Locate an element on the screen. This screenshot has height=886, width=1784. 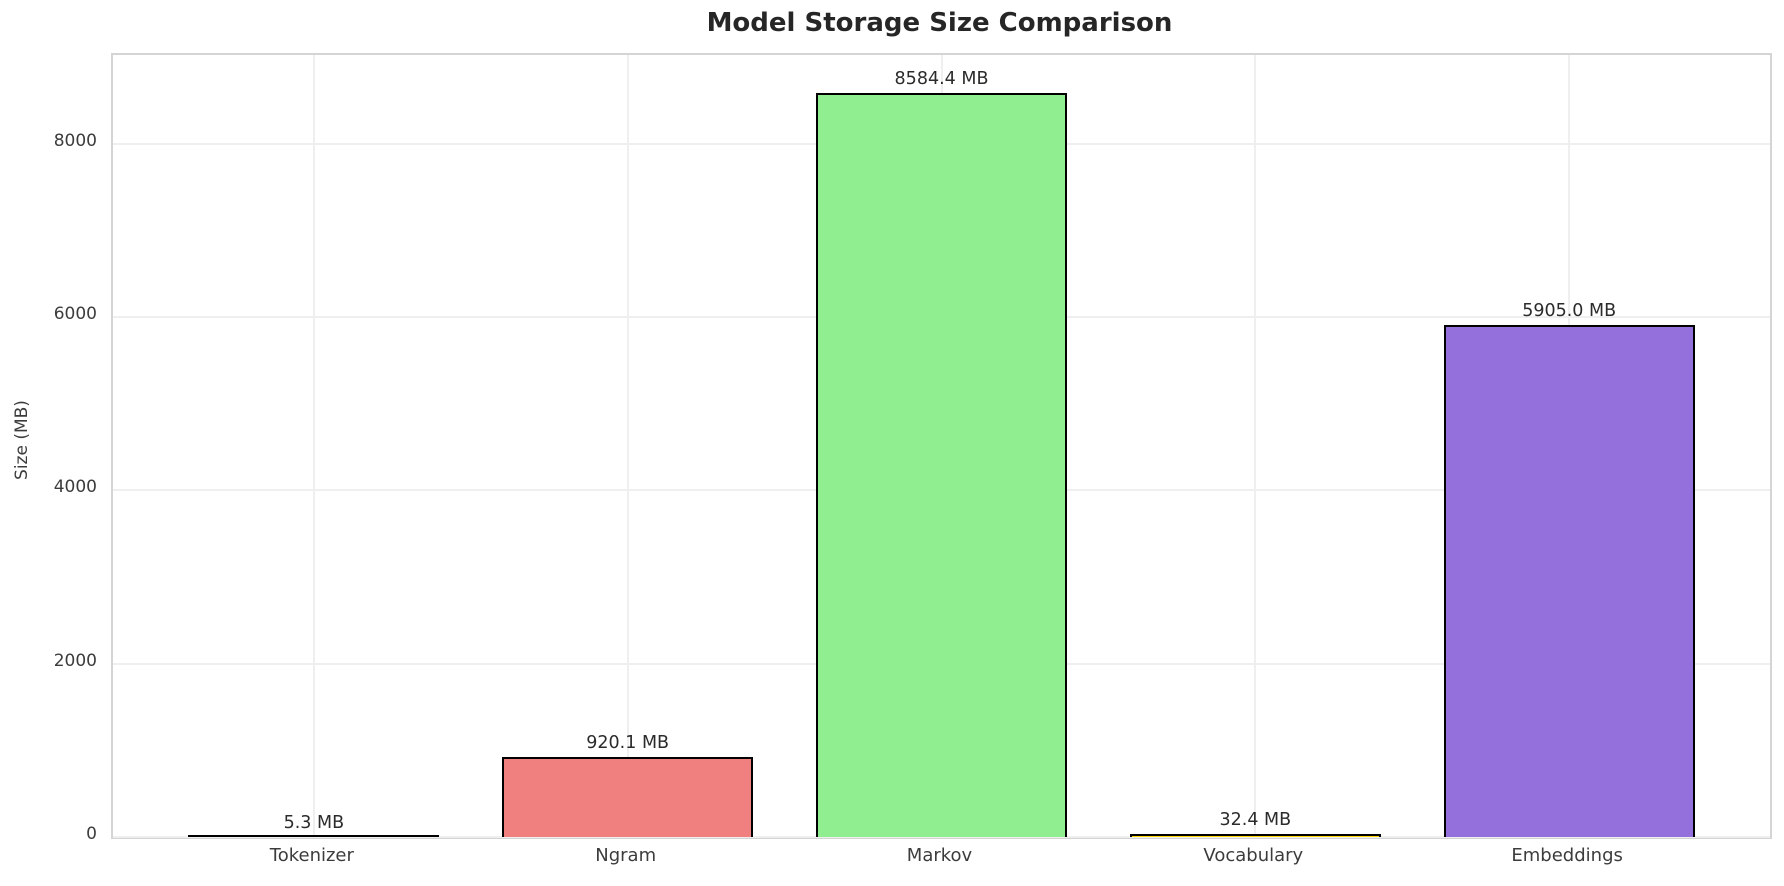
bar-tokenizer is located at coordinates (314, 836).